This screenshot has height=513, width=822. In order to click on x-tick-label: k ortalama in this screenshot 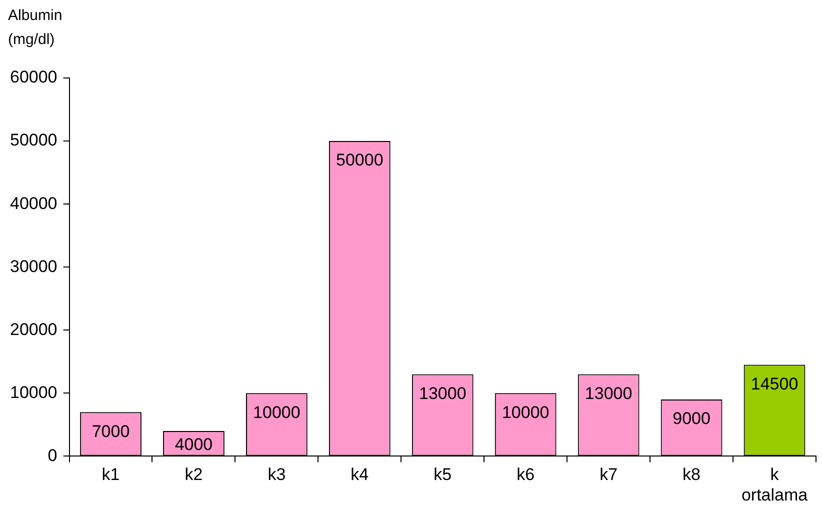, I will do `click(774, 484)`.